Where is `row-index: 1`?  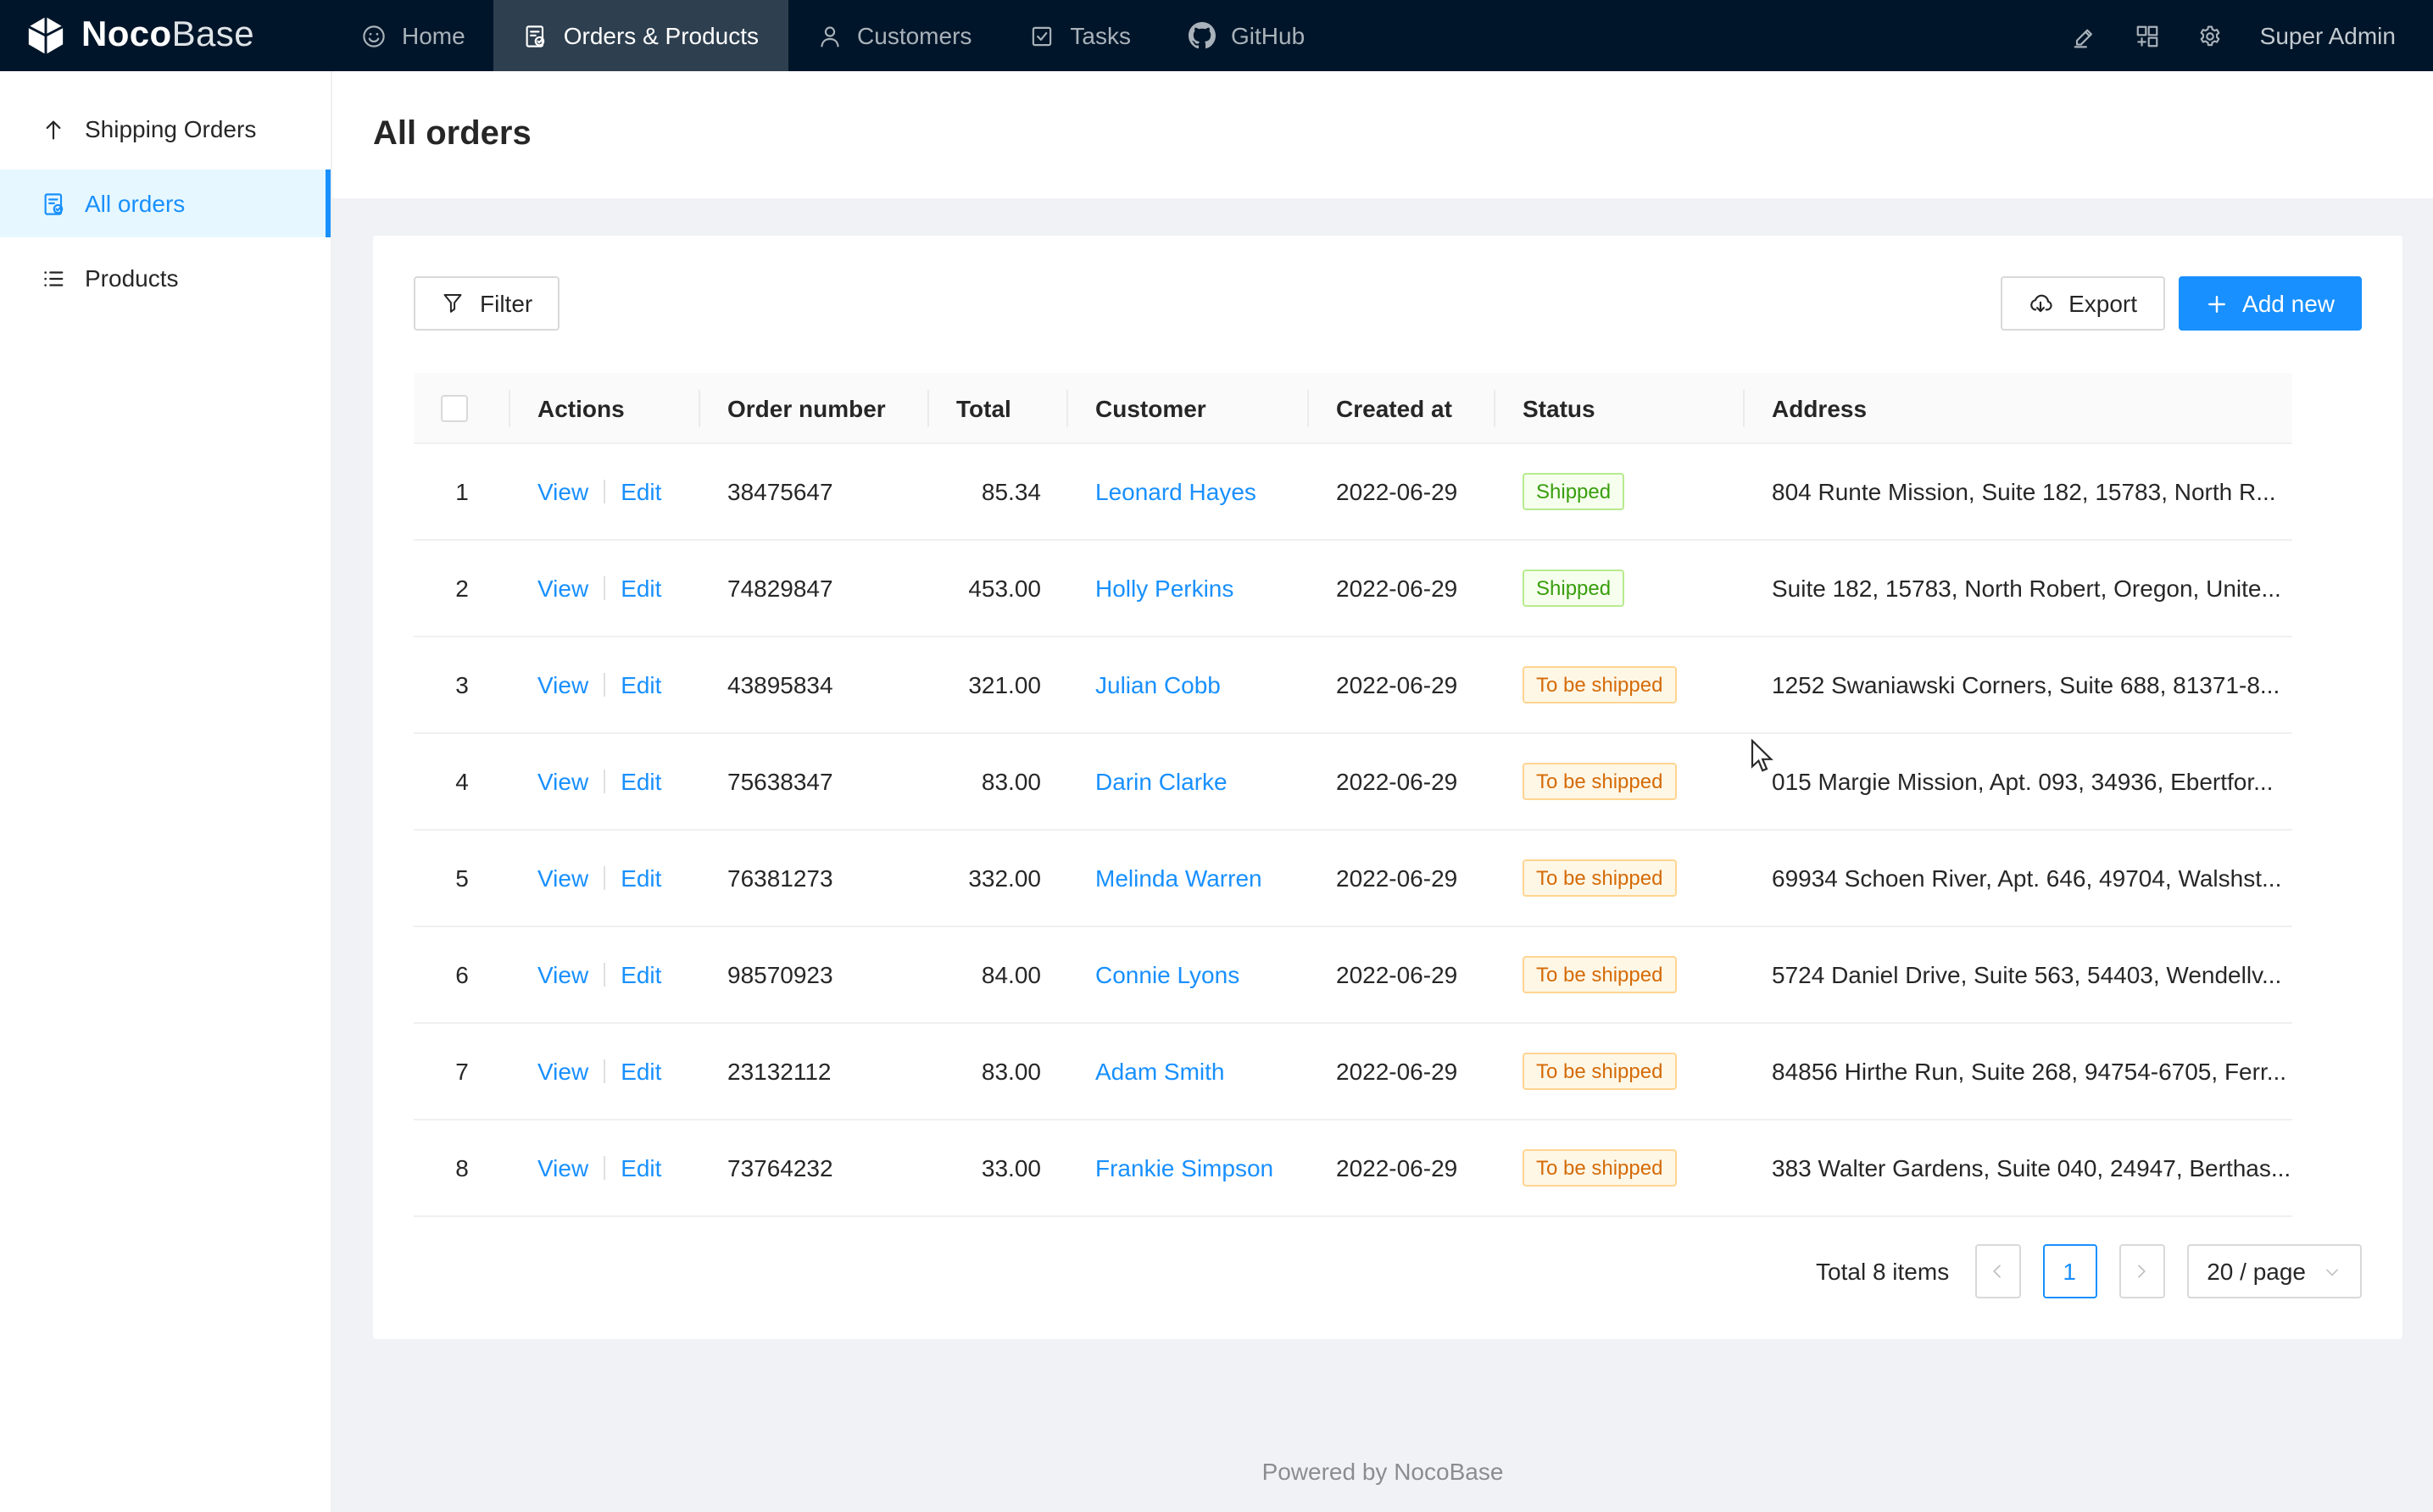 row-index: 1 is located at coordinates (462, 493).